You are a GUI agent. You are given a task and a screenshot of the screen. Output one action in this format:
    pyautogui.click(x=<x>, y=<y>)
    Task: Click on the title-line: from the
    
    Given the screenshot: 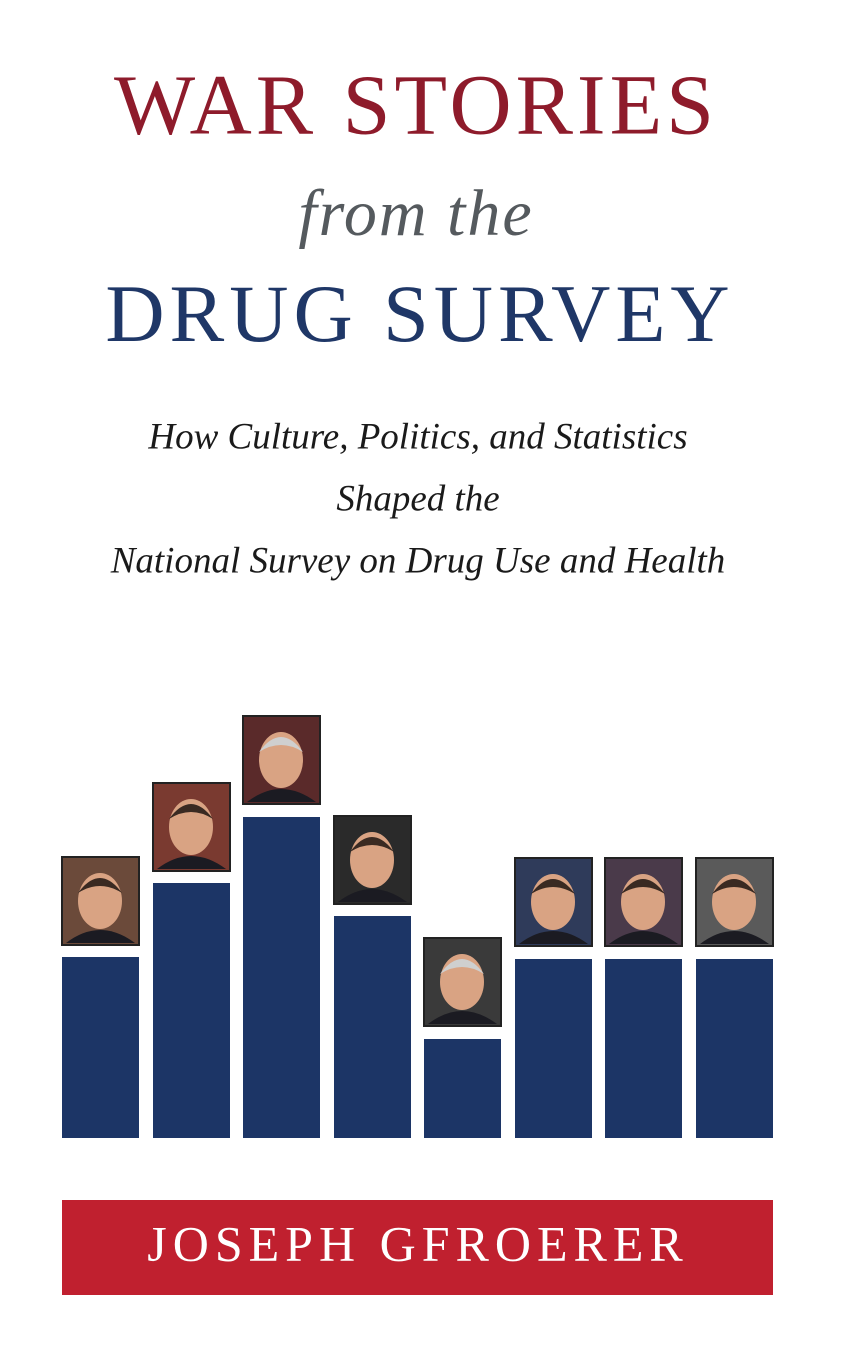 What is the action you would take?
    pyautogui.click(x=415, y=213)
    